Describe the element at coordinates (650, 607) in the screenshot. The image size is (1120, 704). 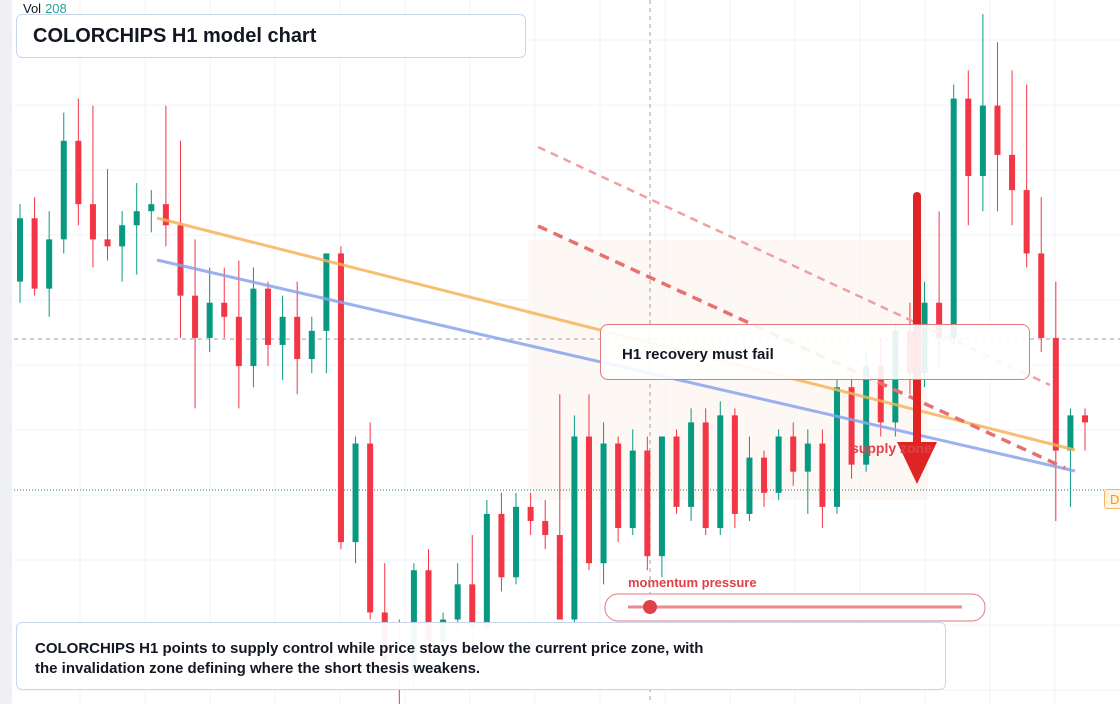
I see `slider-knob` at that location.